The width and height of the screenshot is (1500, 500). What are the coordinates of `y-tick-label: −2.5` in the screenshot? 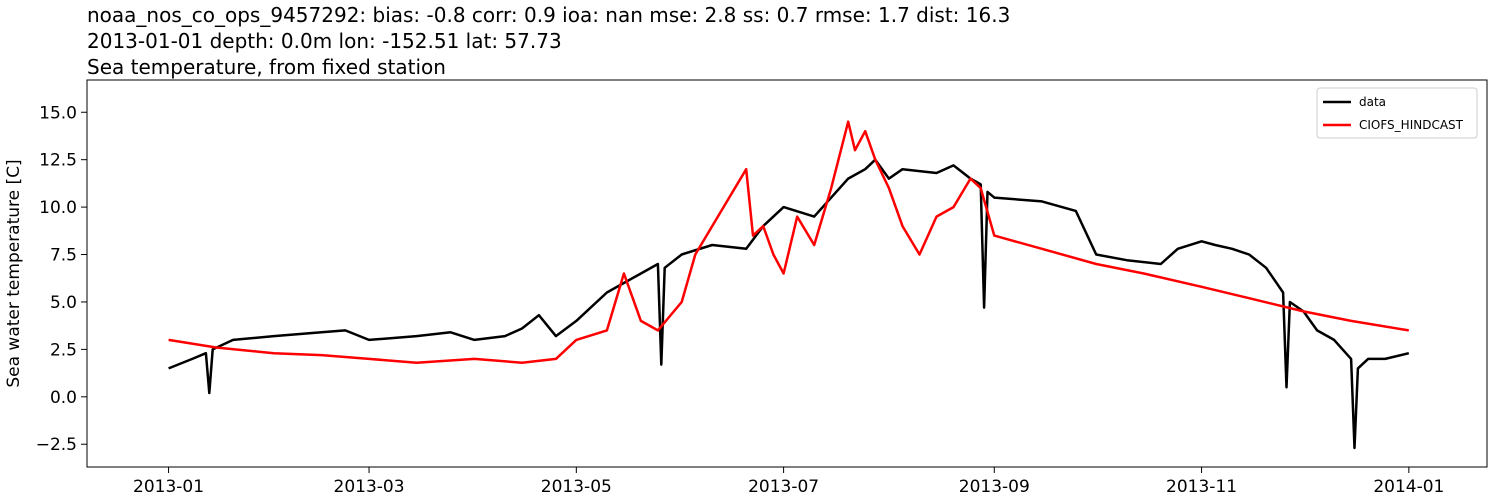 It's located at (56, 445).